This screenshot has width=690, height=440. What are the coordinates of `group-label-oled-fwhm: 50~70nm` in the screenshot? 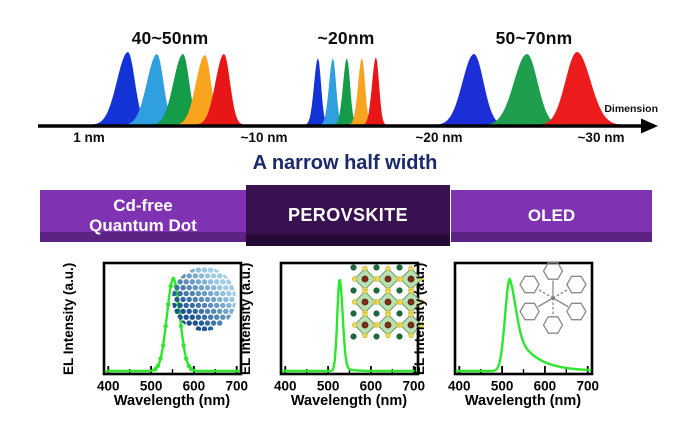 It's located at (534, 38).